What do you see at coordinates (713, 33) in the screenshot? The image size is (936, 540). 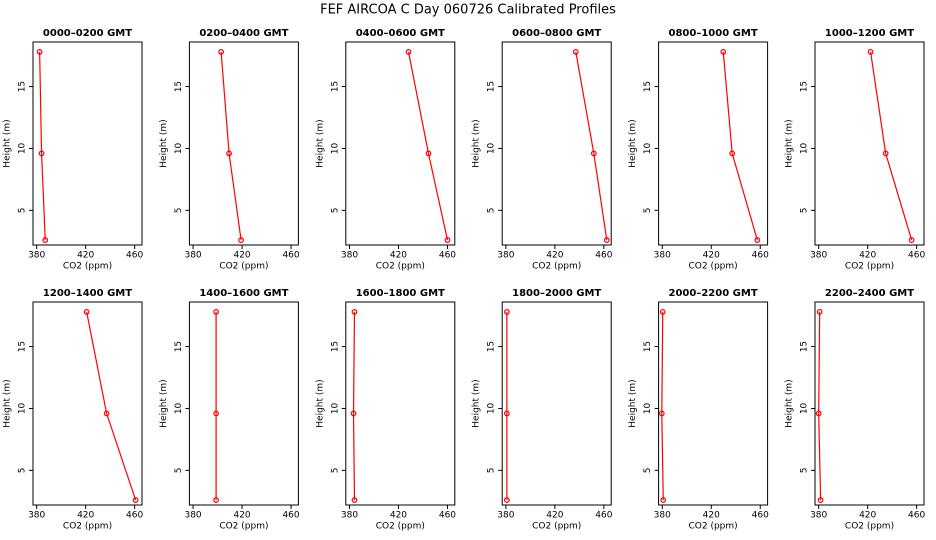 I see `panel-title: 0800–1000 GMT` at bounding box center [713, 33].